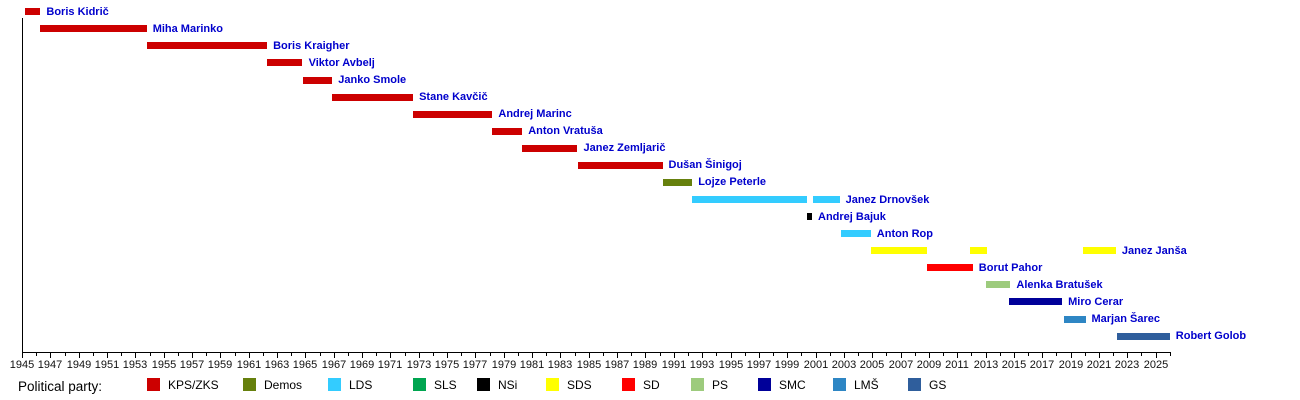 Image resolution: width=1300 pixels, height=400 pixels. What do you see at coordinates (1042, 365) in the screenshot?
I see `x-axis-tick-label: 2017` at bounding box center [1042, 365].